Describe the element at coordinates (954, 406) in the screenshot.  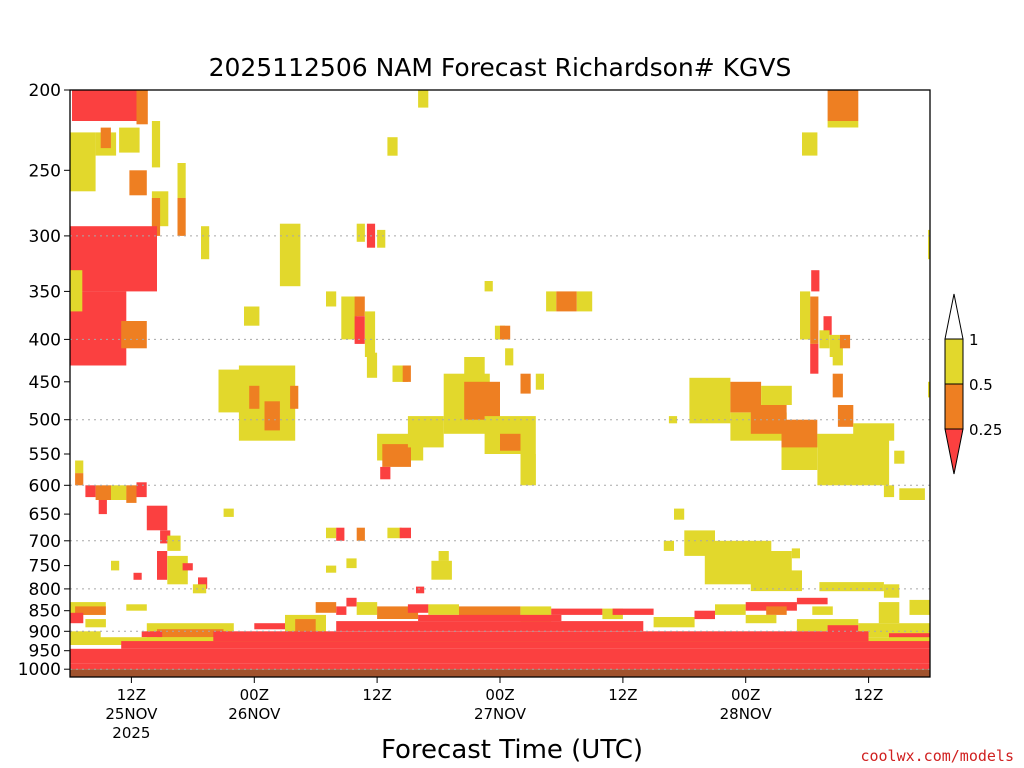
I see `legend-swatch-orange` at that location.